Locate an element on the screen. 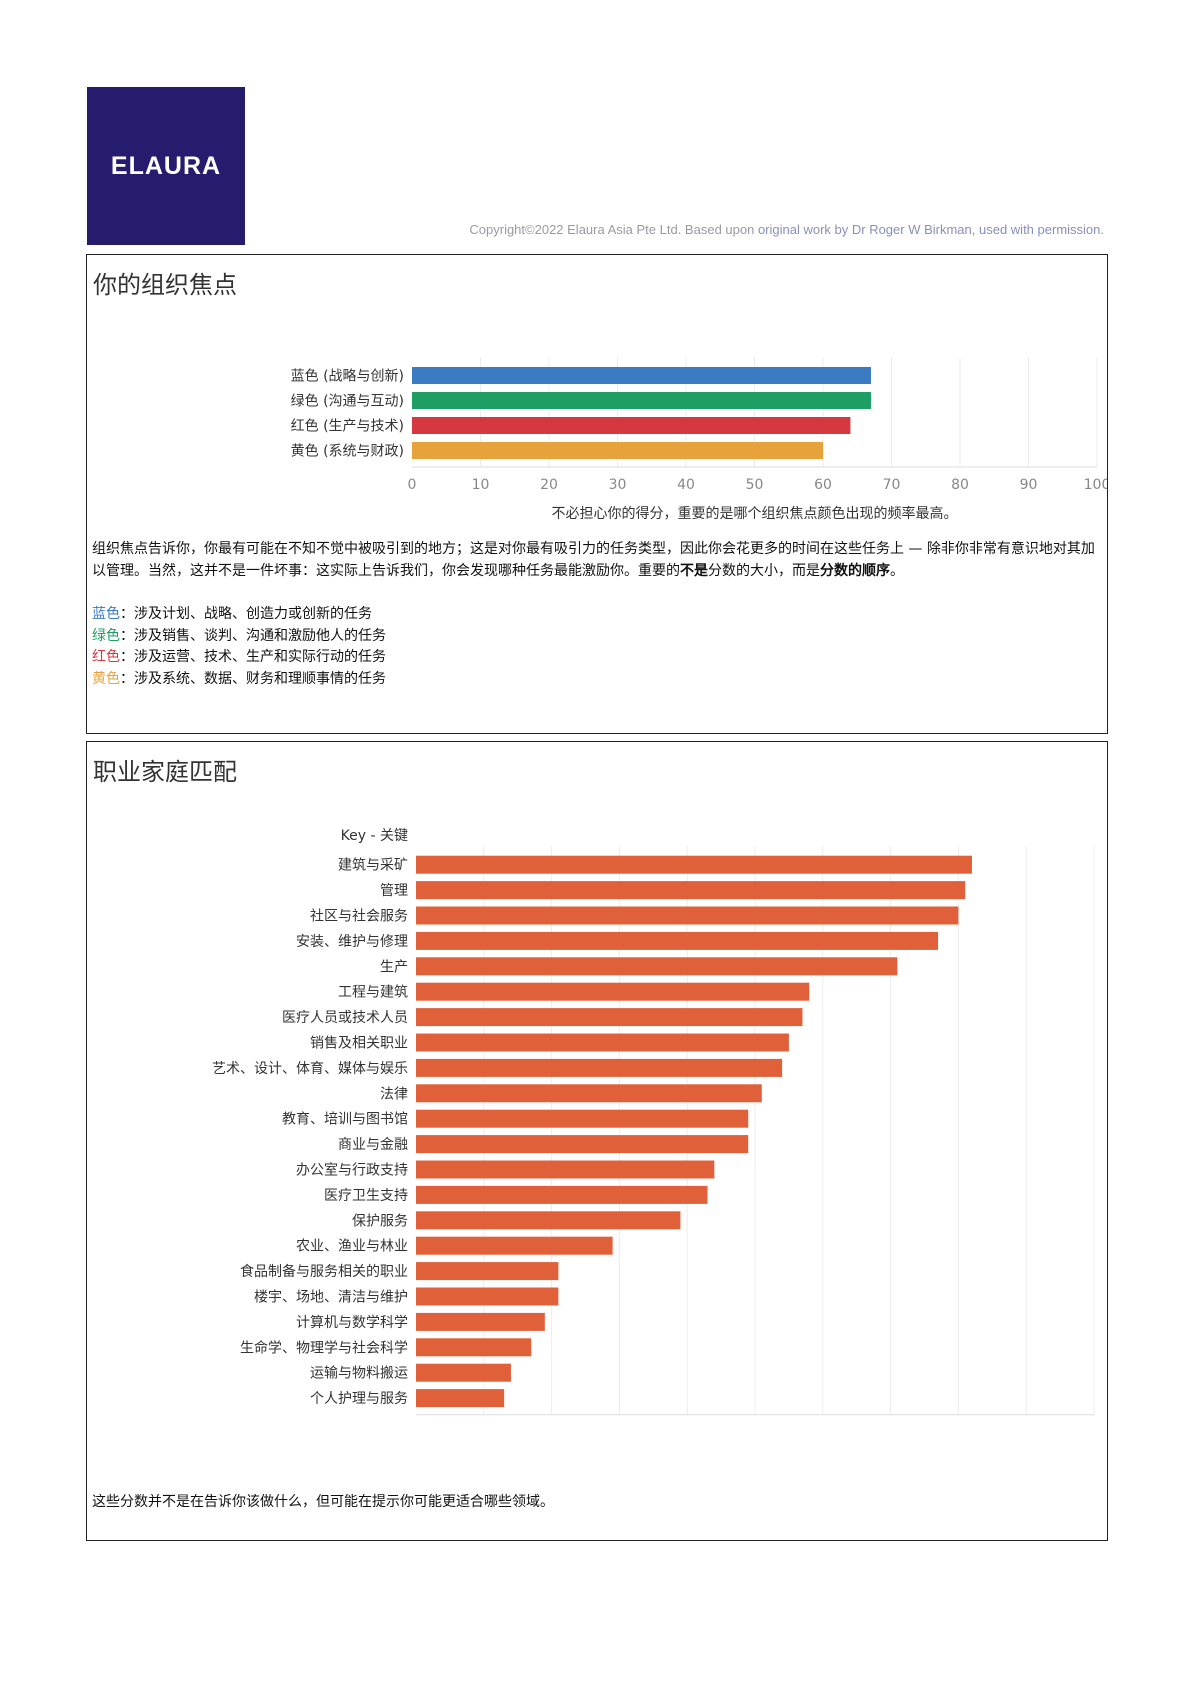 This screenshot has width=1190, height=1684. legend-yellow-desc: ：涉及系统、数据、财务和理顺事情的任务 is located at coordinates (253, 678).